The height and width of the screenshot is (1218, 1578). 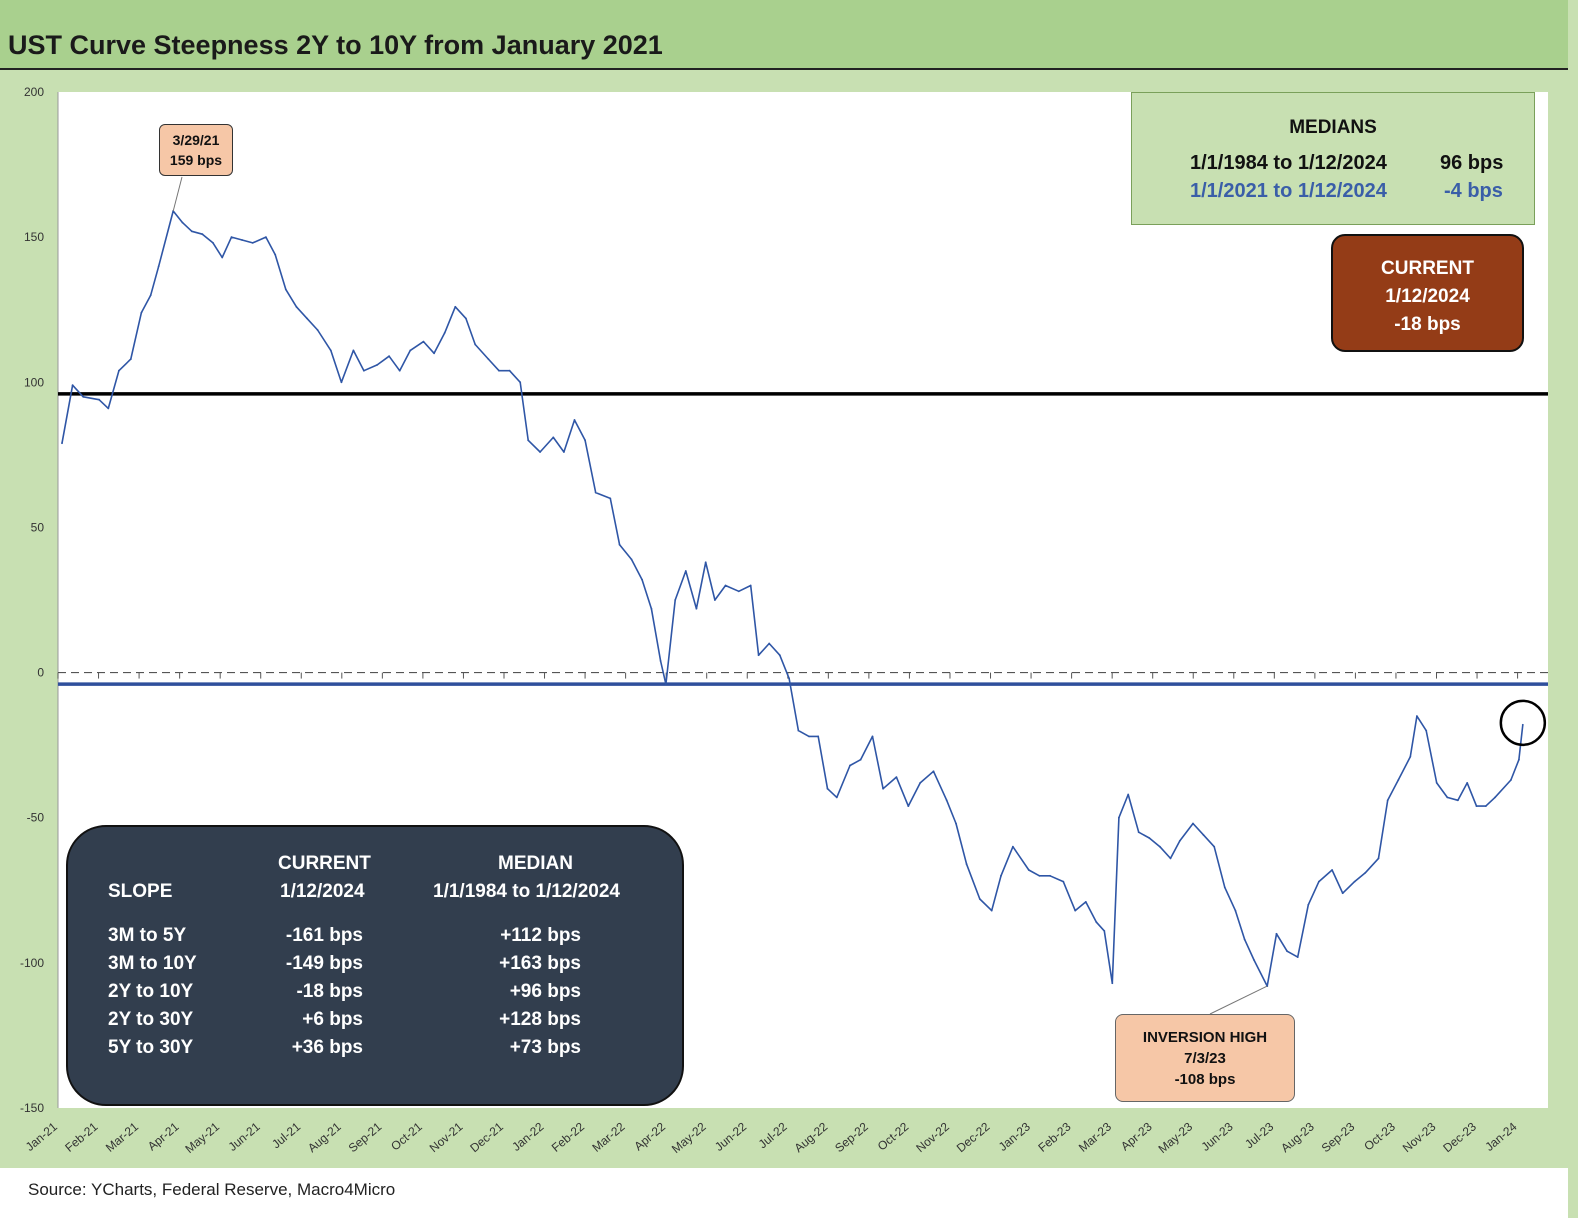 I want to click on x-tick-label: Feb-21, so click(x=81, y=1136).